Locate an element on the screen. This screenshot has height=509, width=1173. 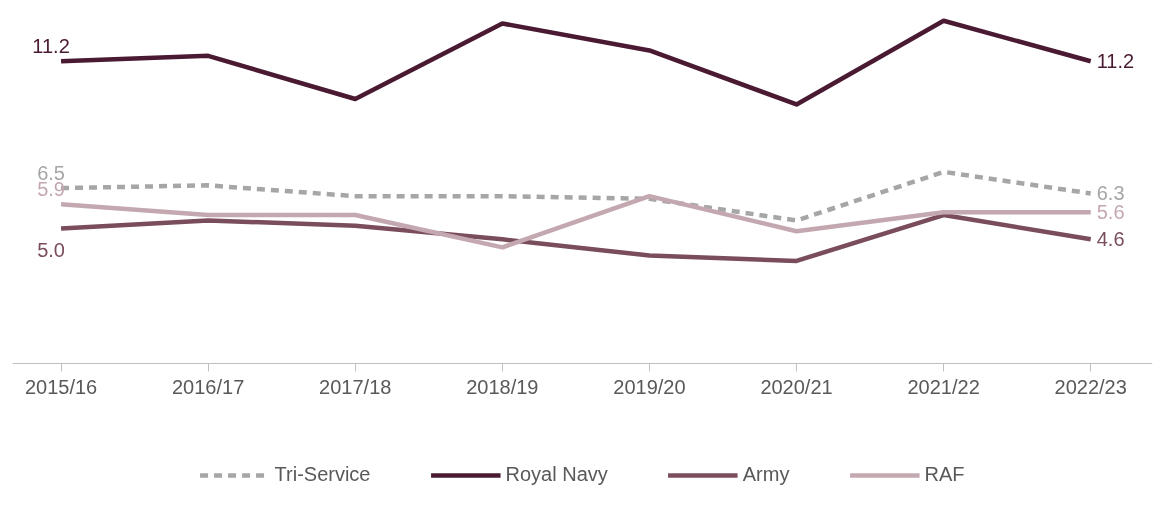
x-tick-label: 2022/23 is located at coordinates (1090, 387).